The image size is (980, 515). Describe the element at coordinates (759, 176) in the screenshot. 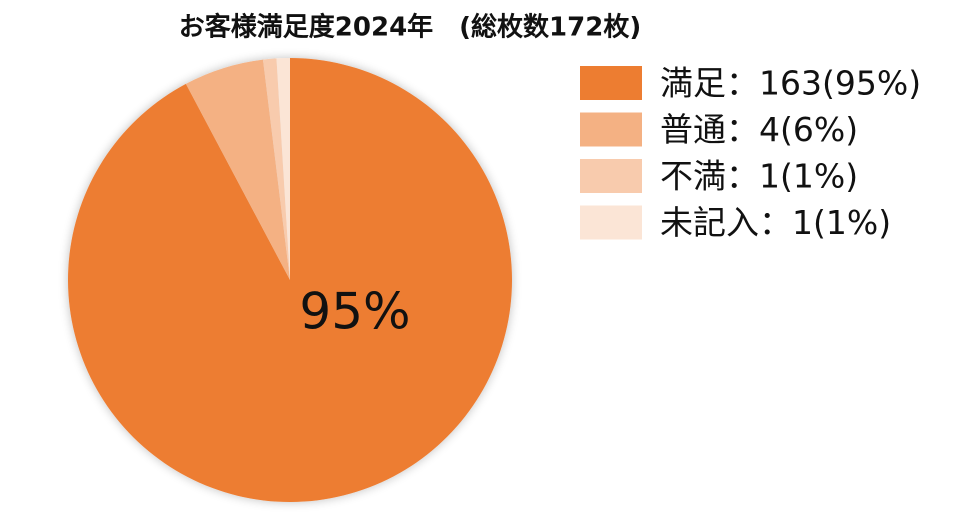

I see `legend-label: 不満：1(1%)` at that location.